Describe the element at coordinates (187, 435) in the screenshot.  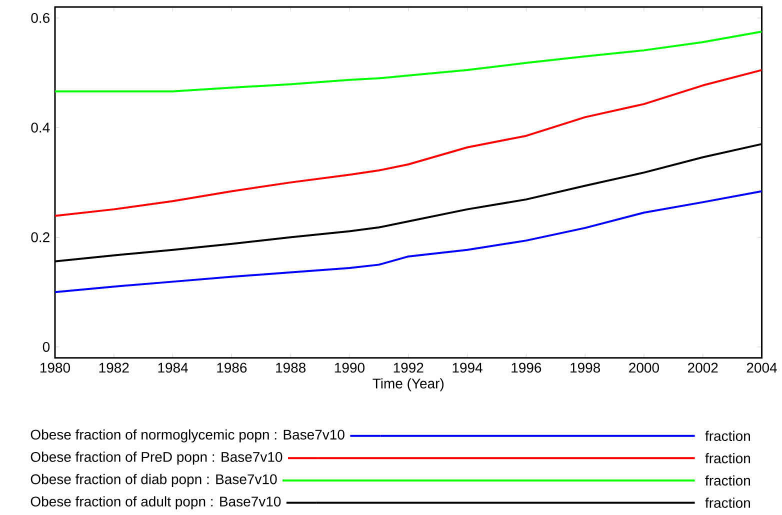
I see `legend-label: Obese fraction of normoglycemic popn : Base7v10` at that location.